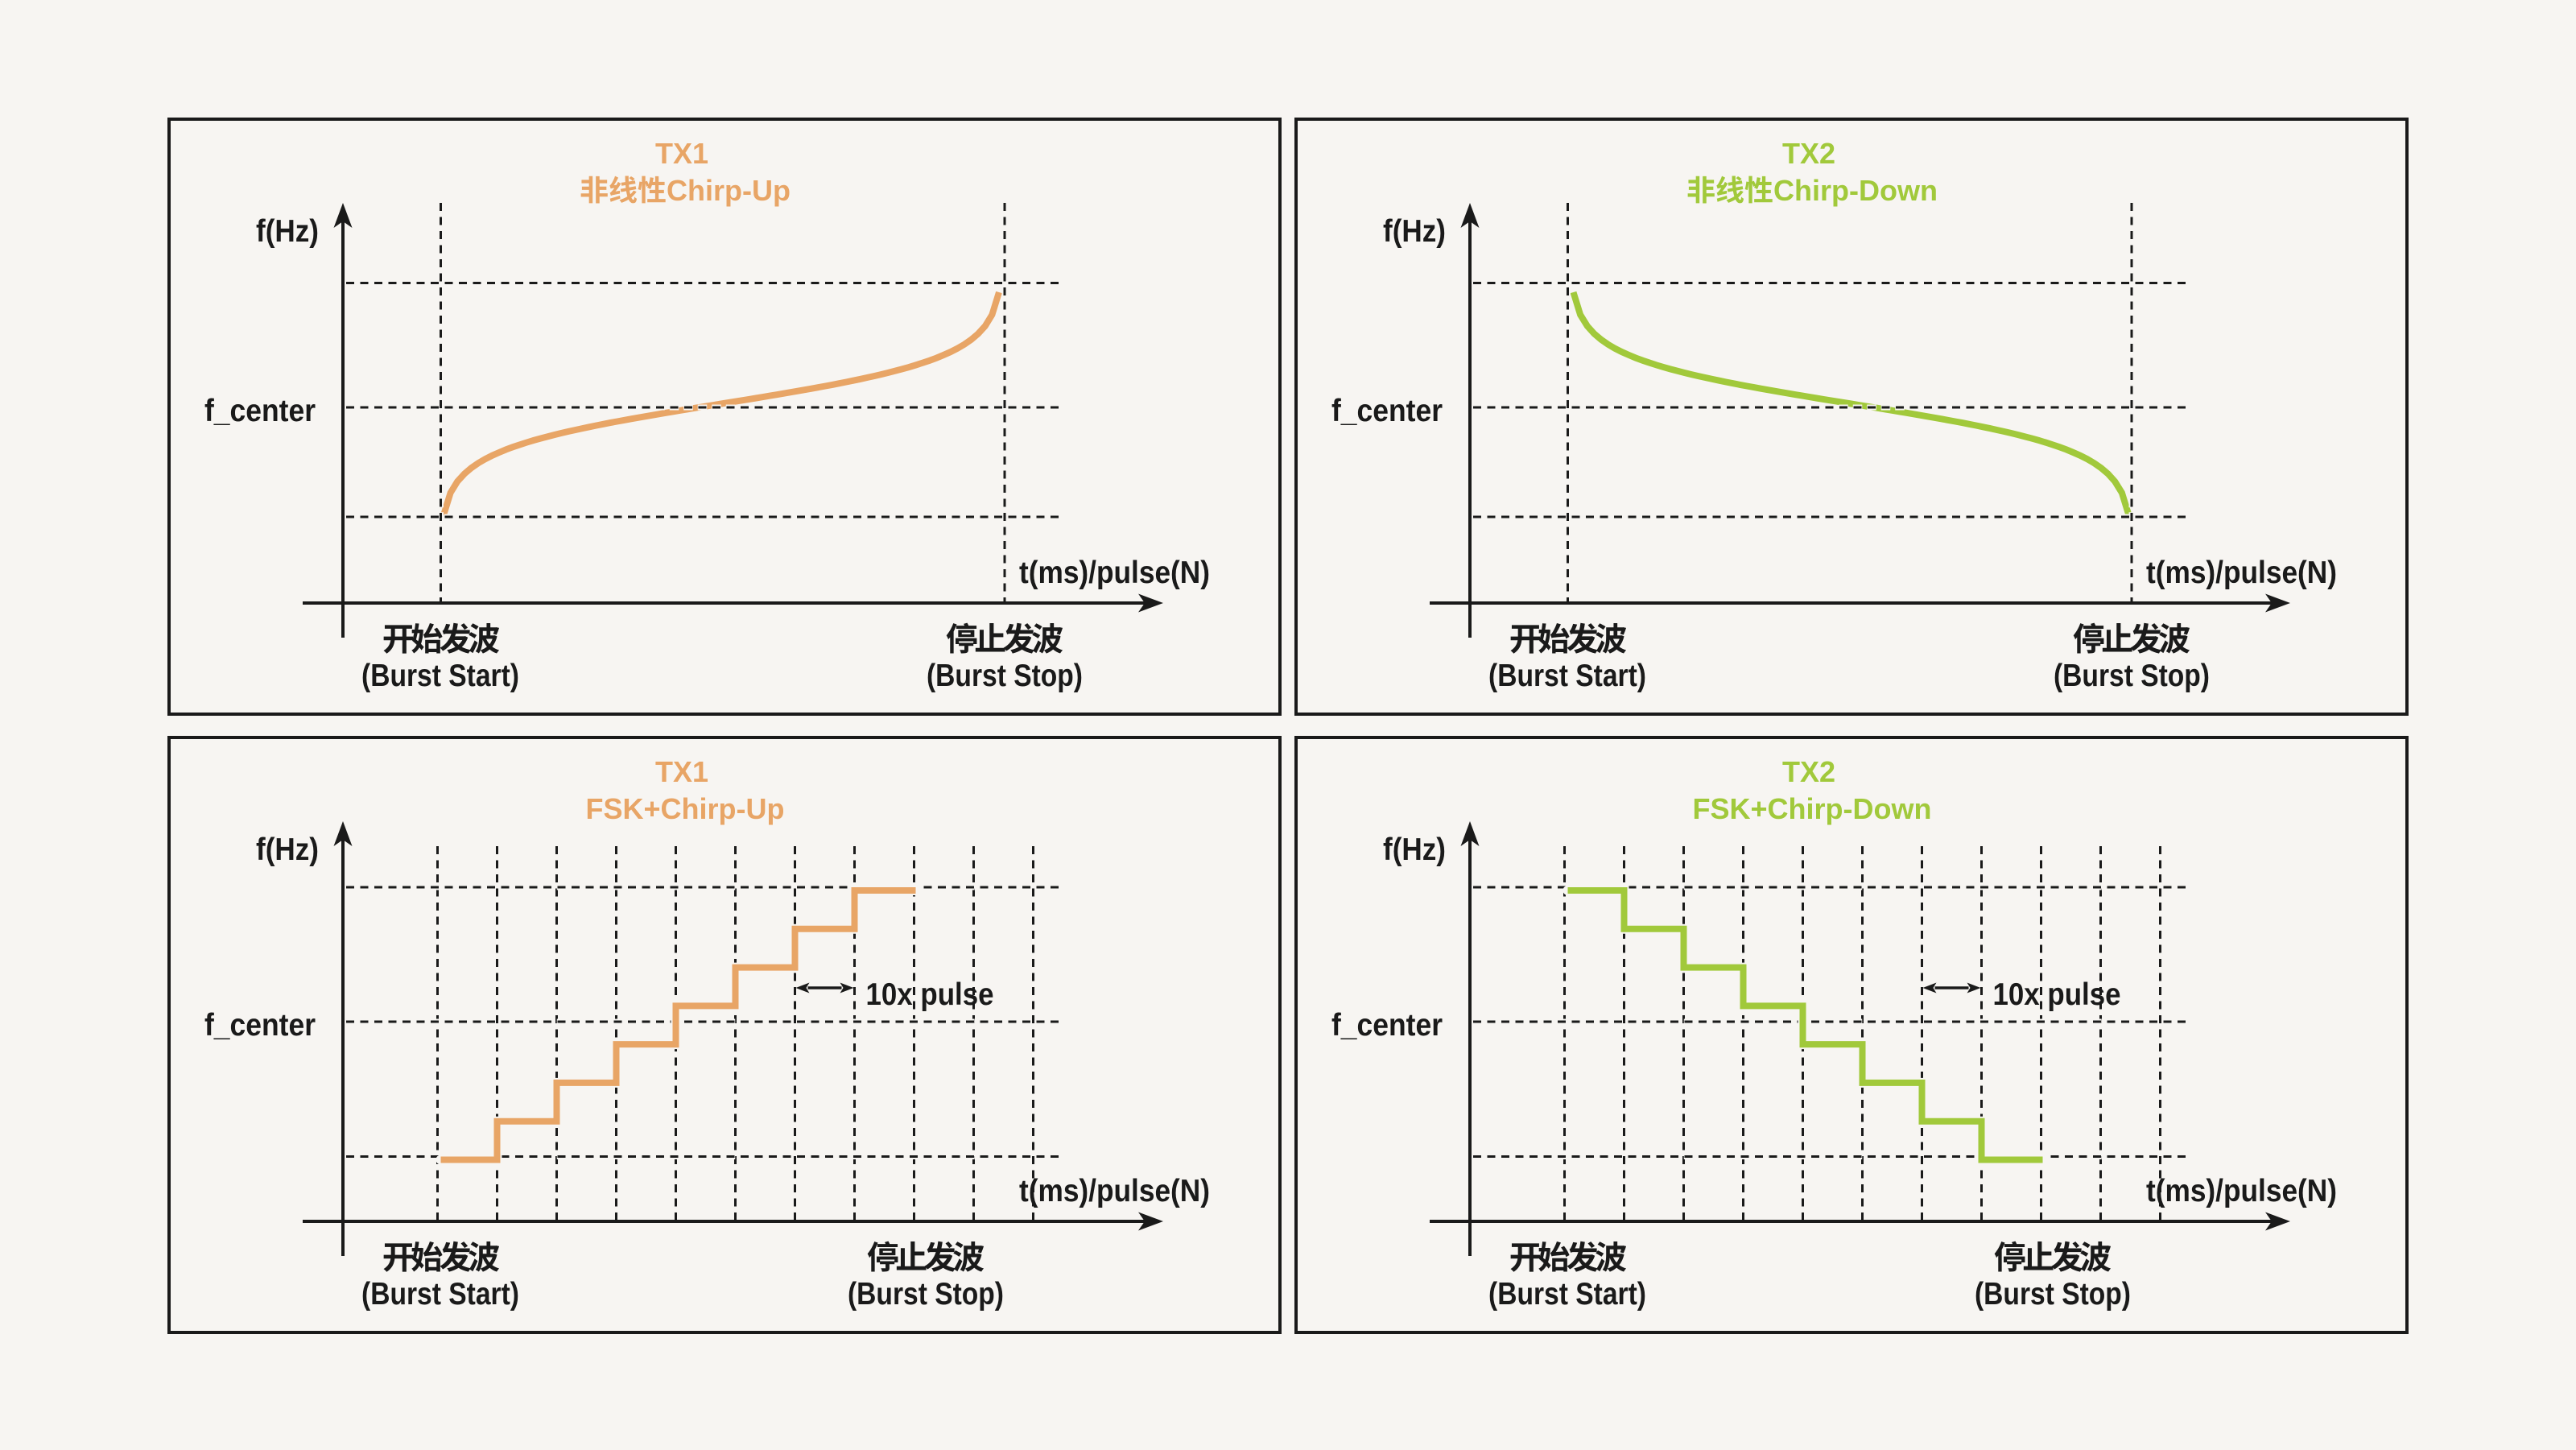 This screenshot has width=2576, height=1450. What do you see at coordinates (729, 190) in the screenshot?
I see `svg-text: Chirp-Up` at bounding box center [729, 190].